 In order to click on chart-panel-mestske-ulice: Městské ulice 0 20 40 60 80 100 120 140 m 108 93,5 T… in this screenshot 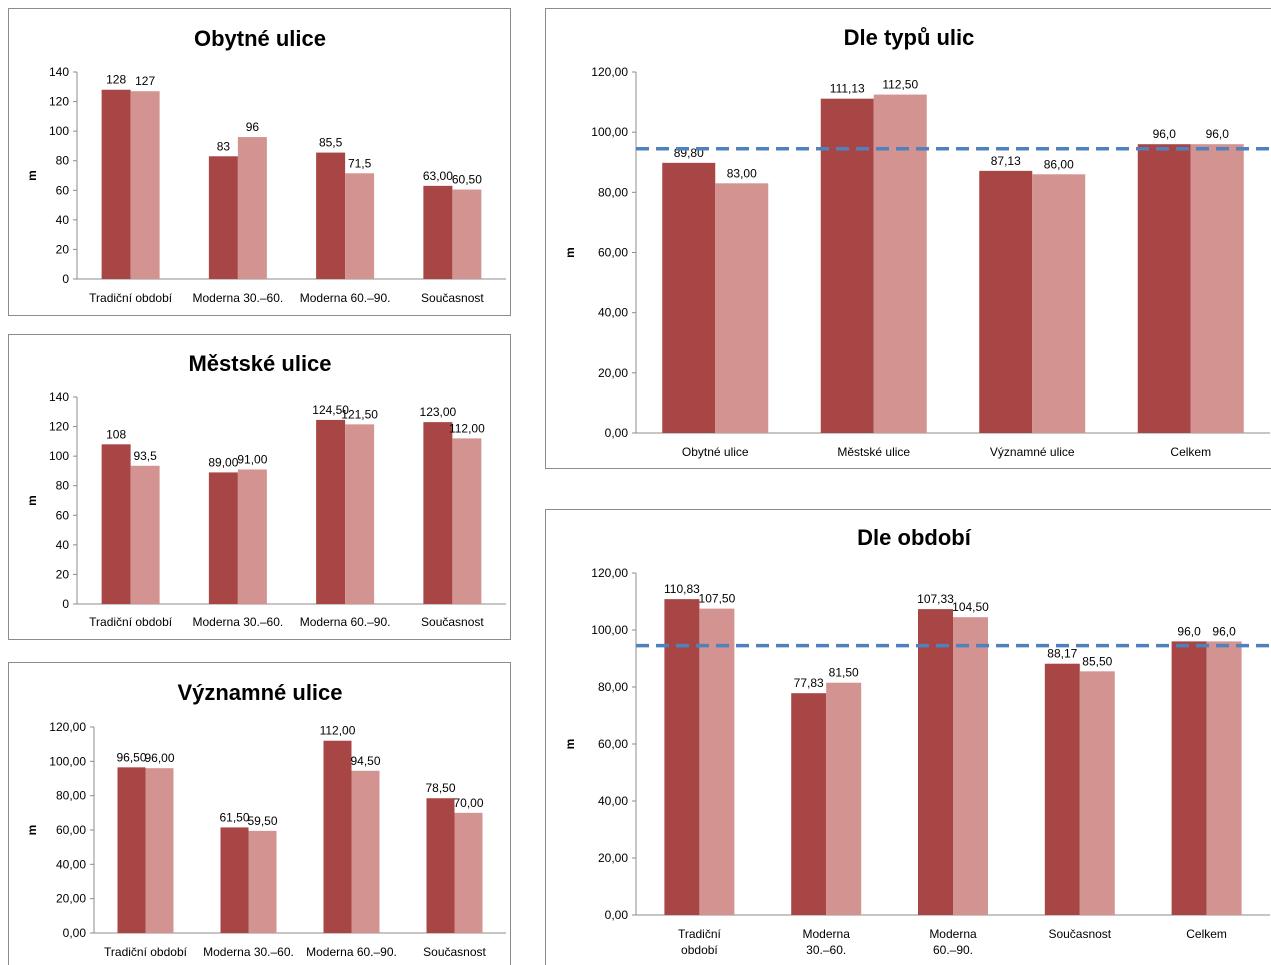, I will do `click(259, 487)`.